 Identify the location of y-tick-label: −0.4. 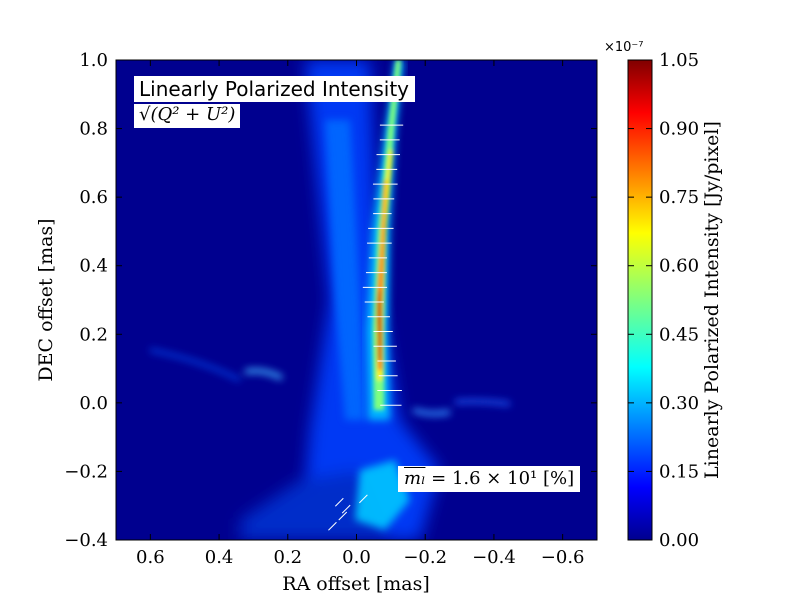
(86, 540).